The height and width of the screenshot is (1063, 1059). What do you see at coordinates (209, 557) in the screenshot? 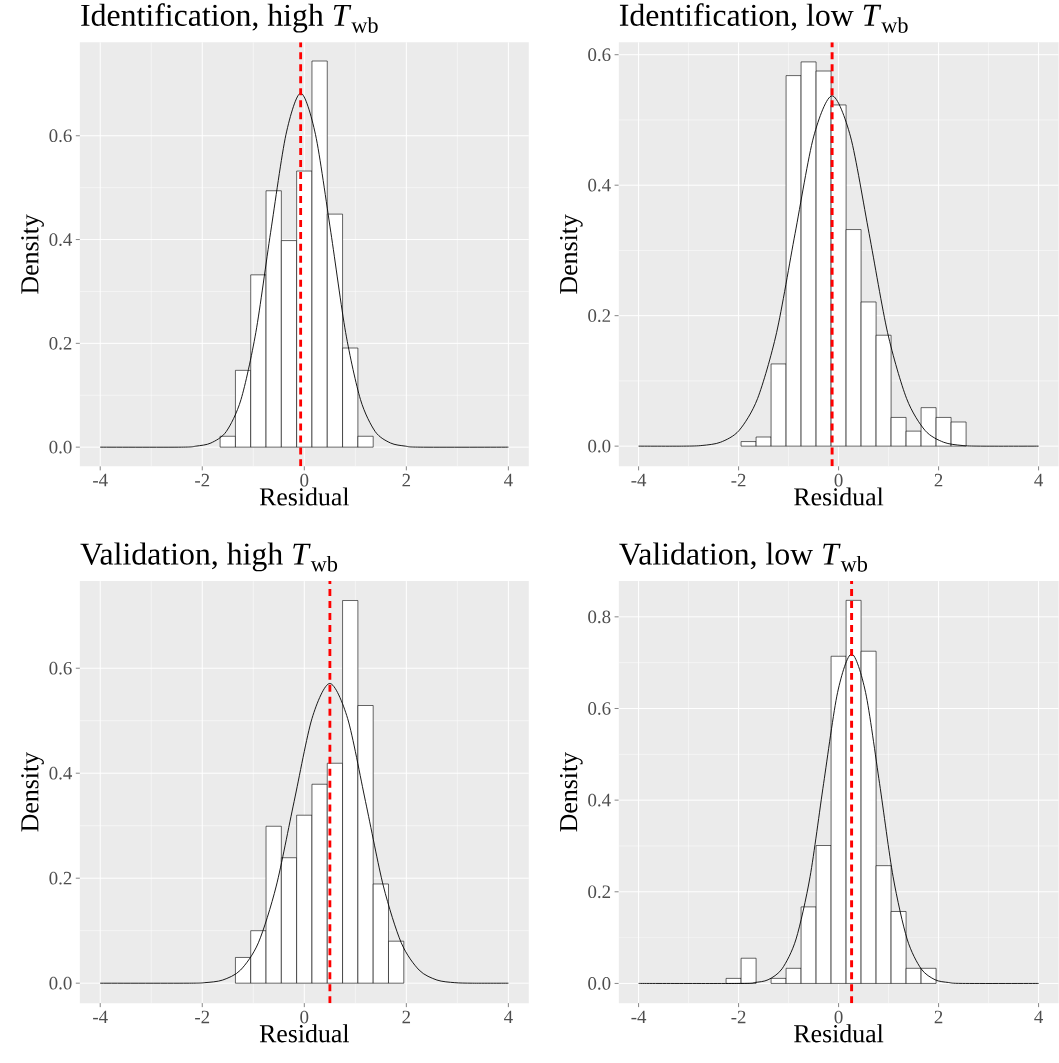
I see `chart-title: Validation, high T$_{wb}$` at bounding box center [209, 557].